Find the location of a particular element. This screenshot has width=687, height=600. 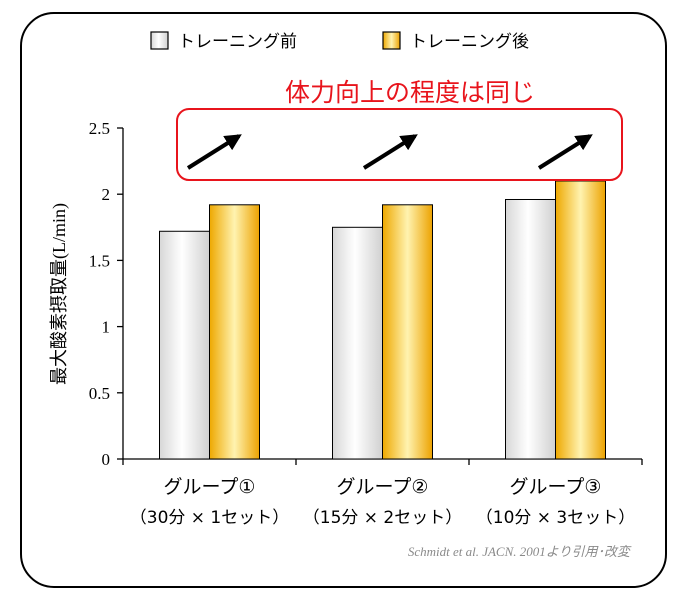

annotation-box is located at coordinates (399, 144).